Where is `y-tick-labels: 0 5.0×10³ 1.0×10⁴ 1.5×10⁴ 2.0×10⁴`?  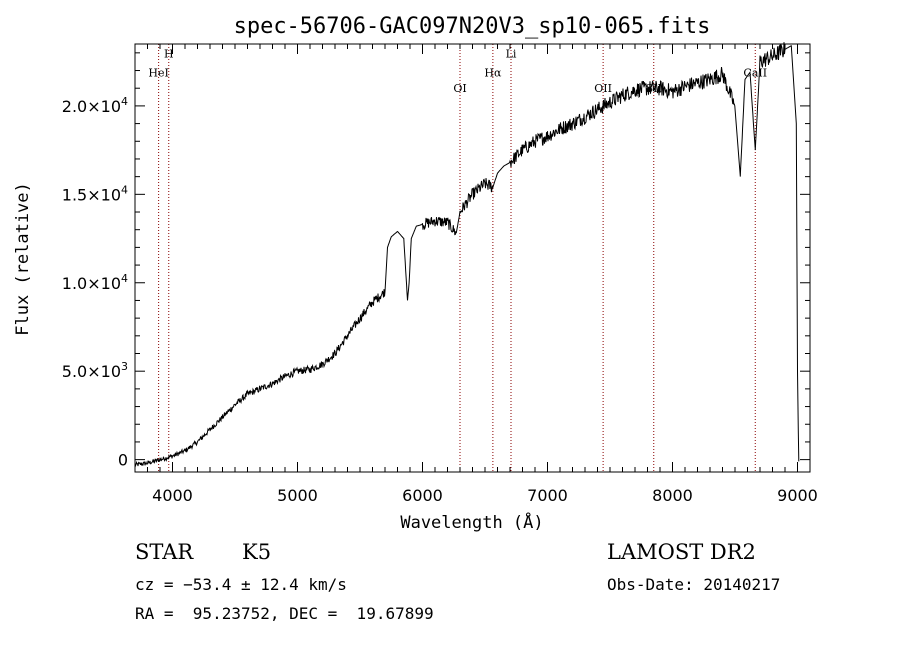 y-tick-labels: 0 5.0×10³ 1.0×10⁴ 1.5×10⁴ 2.0×10⁴ is located at coordinates (95, 282).